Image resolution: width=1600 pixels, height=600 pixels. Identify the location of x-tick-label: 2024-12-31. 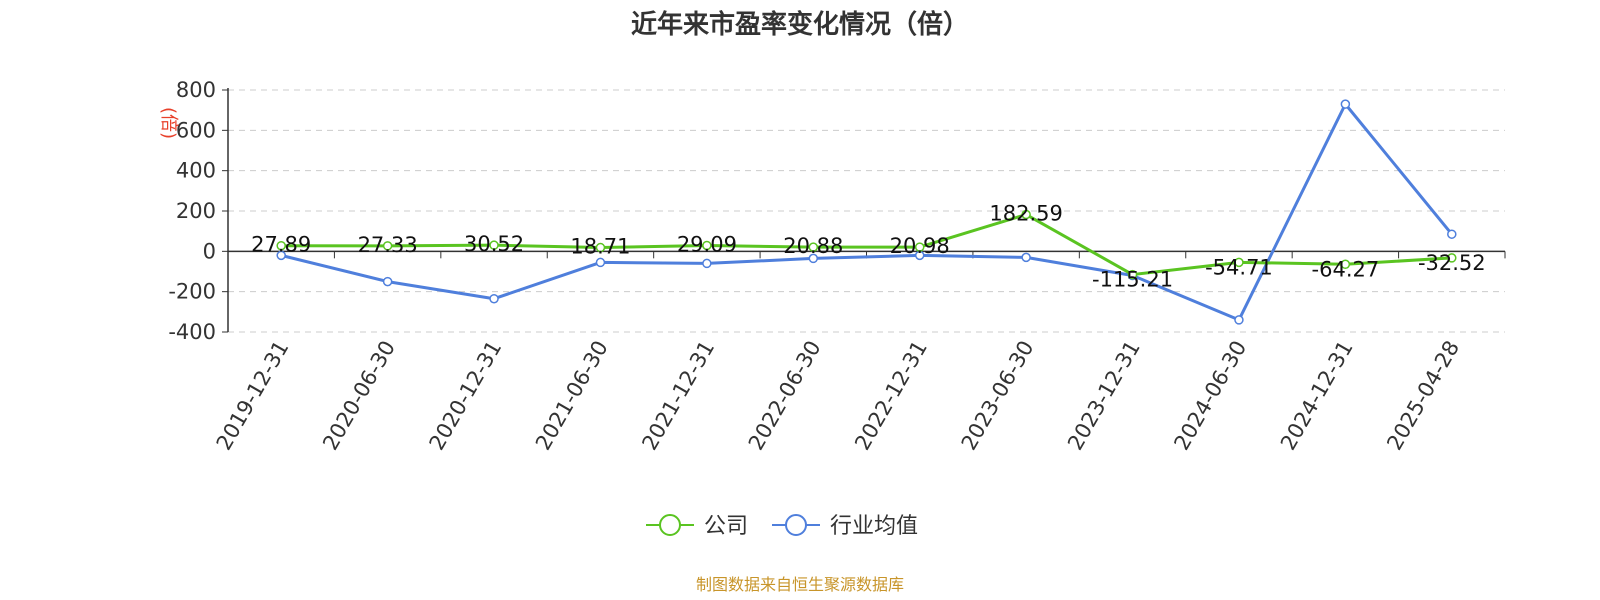
(1317, 396).